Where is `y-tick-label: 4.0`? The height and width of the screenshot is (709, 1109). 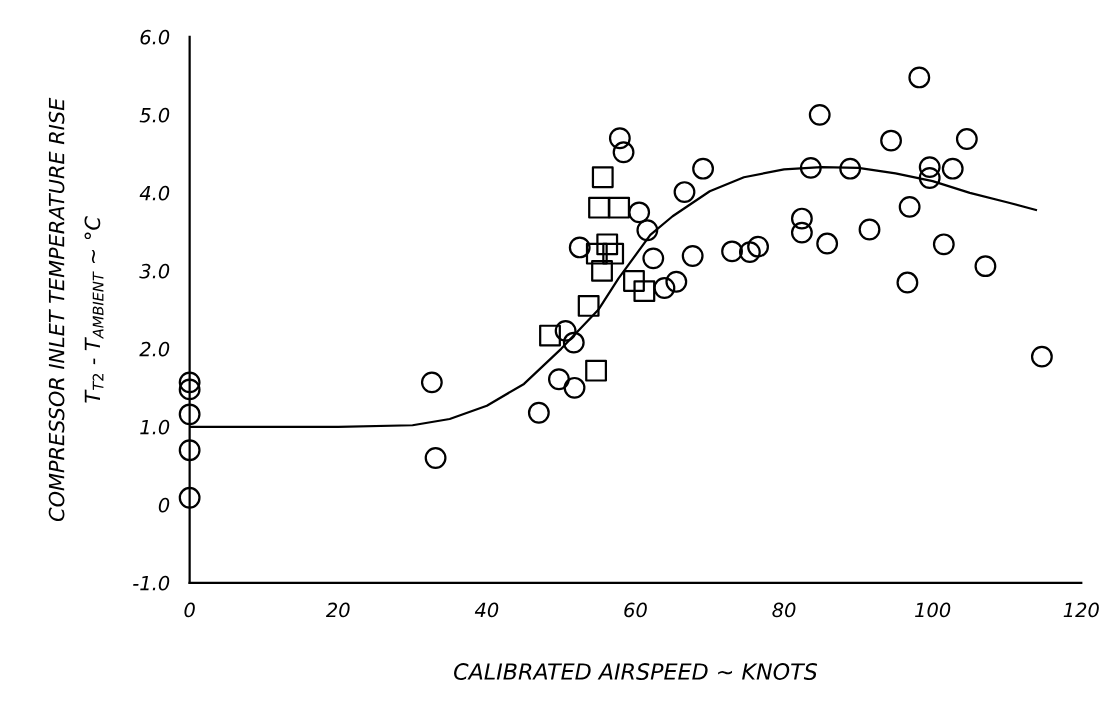 y-tick-label: 4.0 is located at coordinates (154, 193).